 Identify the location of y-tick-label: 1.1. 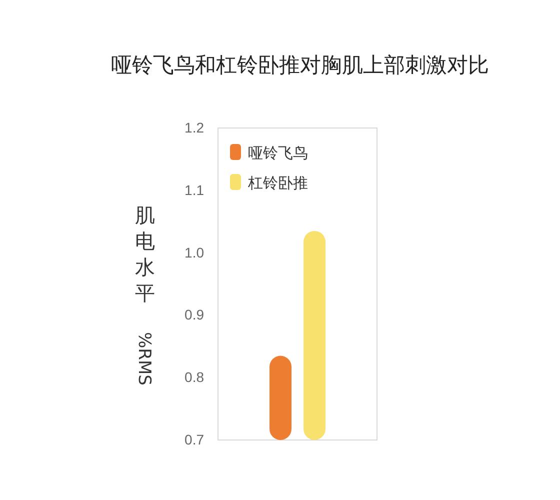
(194, 190).